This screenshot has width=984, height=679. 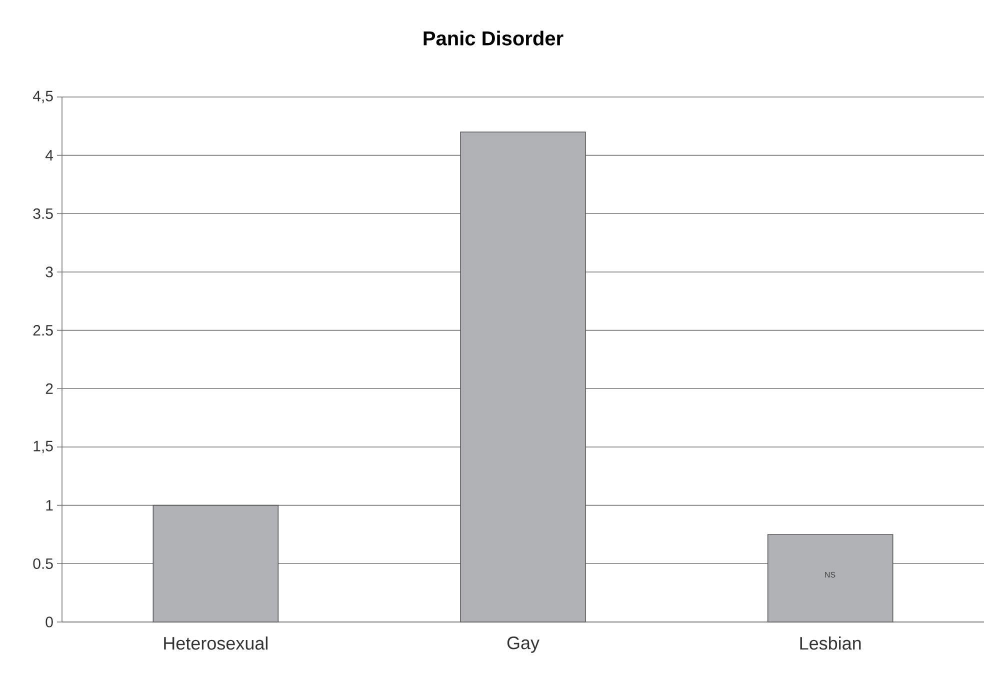 I want to click on y-tick-label: 1, so click(x=49, y=505).